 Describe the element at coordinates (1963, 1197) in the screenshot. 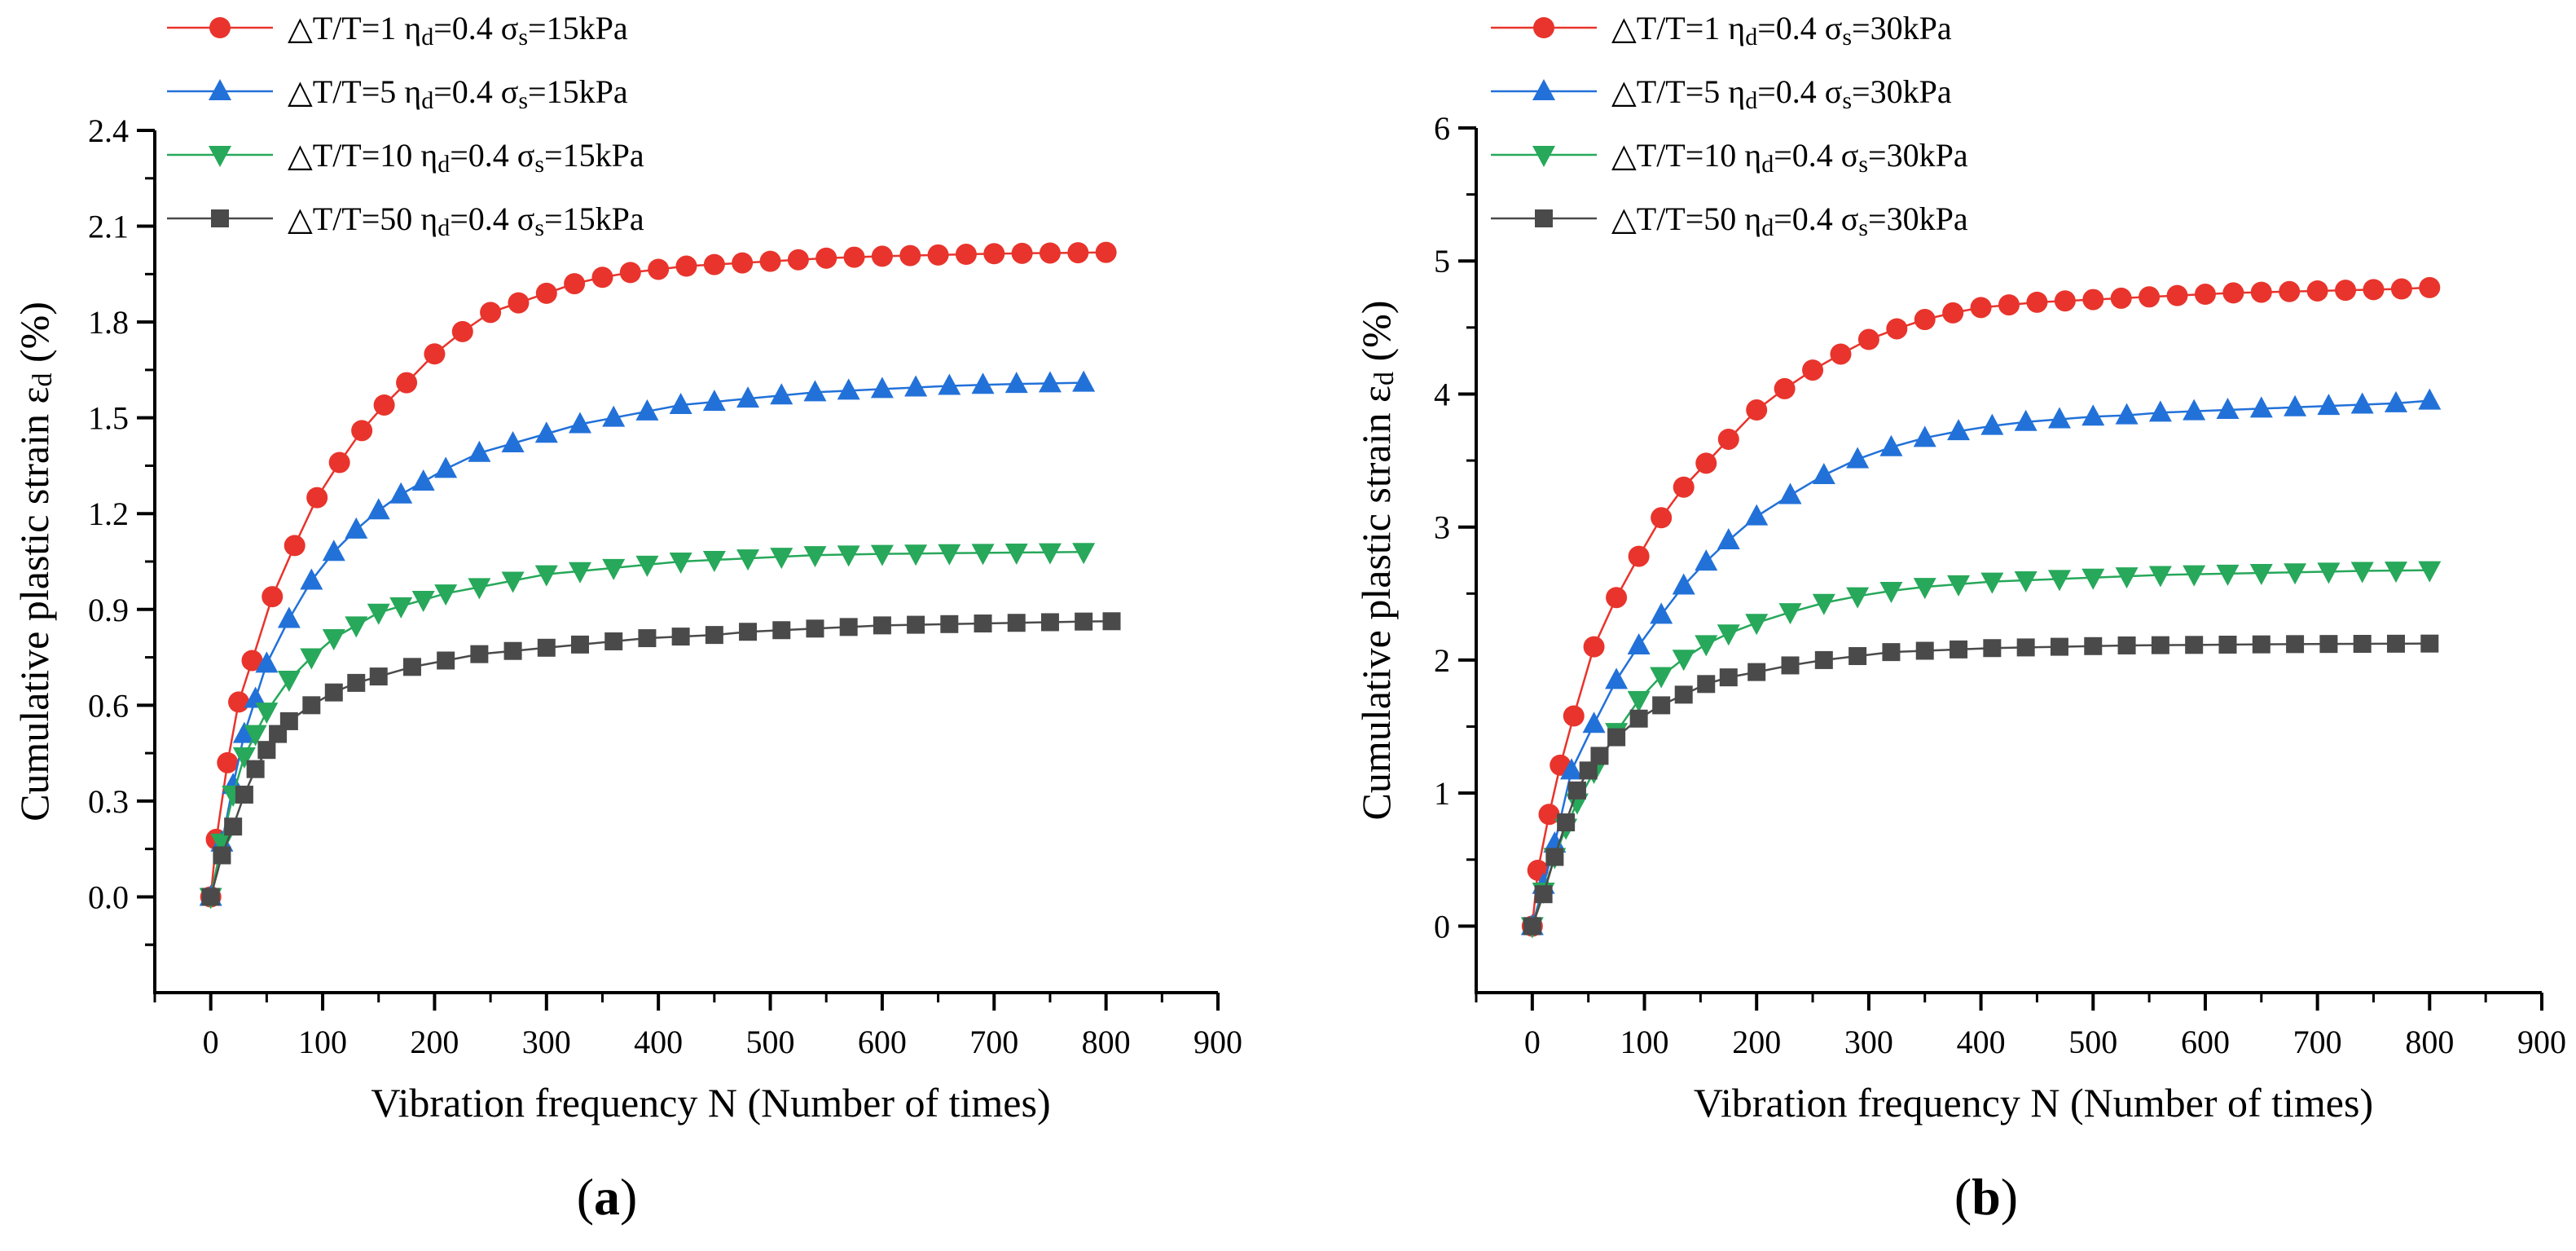

I see `panel-label-b-open: (` at that location.